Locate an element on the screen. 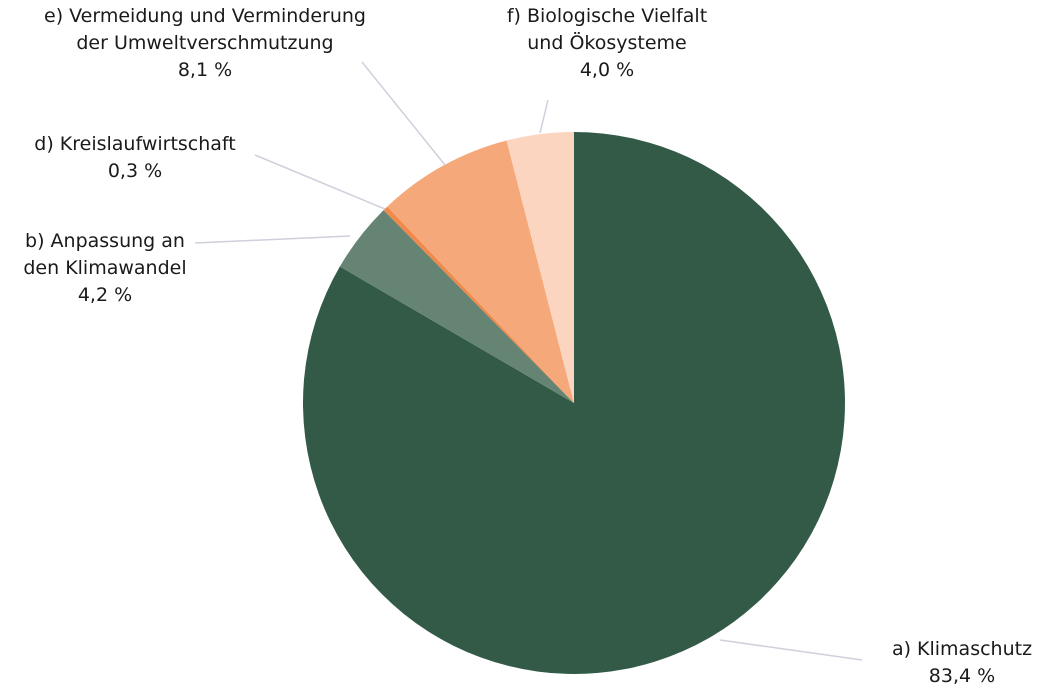 This screenshot has height=698, width=1037. label-line: der Umweltverschmutzung is located at coordinates (204, 43).